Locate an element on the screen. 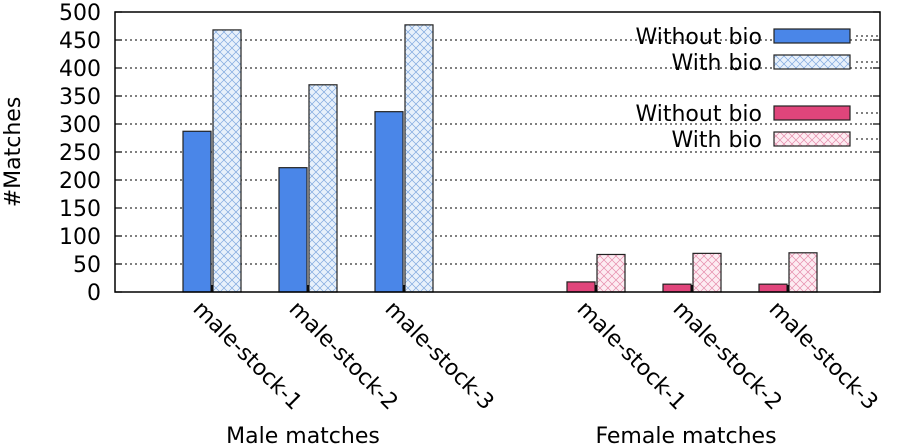  y-tick-label: 50 is located at coordinates (87, 265).